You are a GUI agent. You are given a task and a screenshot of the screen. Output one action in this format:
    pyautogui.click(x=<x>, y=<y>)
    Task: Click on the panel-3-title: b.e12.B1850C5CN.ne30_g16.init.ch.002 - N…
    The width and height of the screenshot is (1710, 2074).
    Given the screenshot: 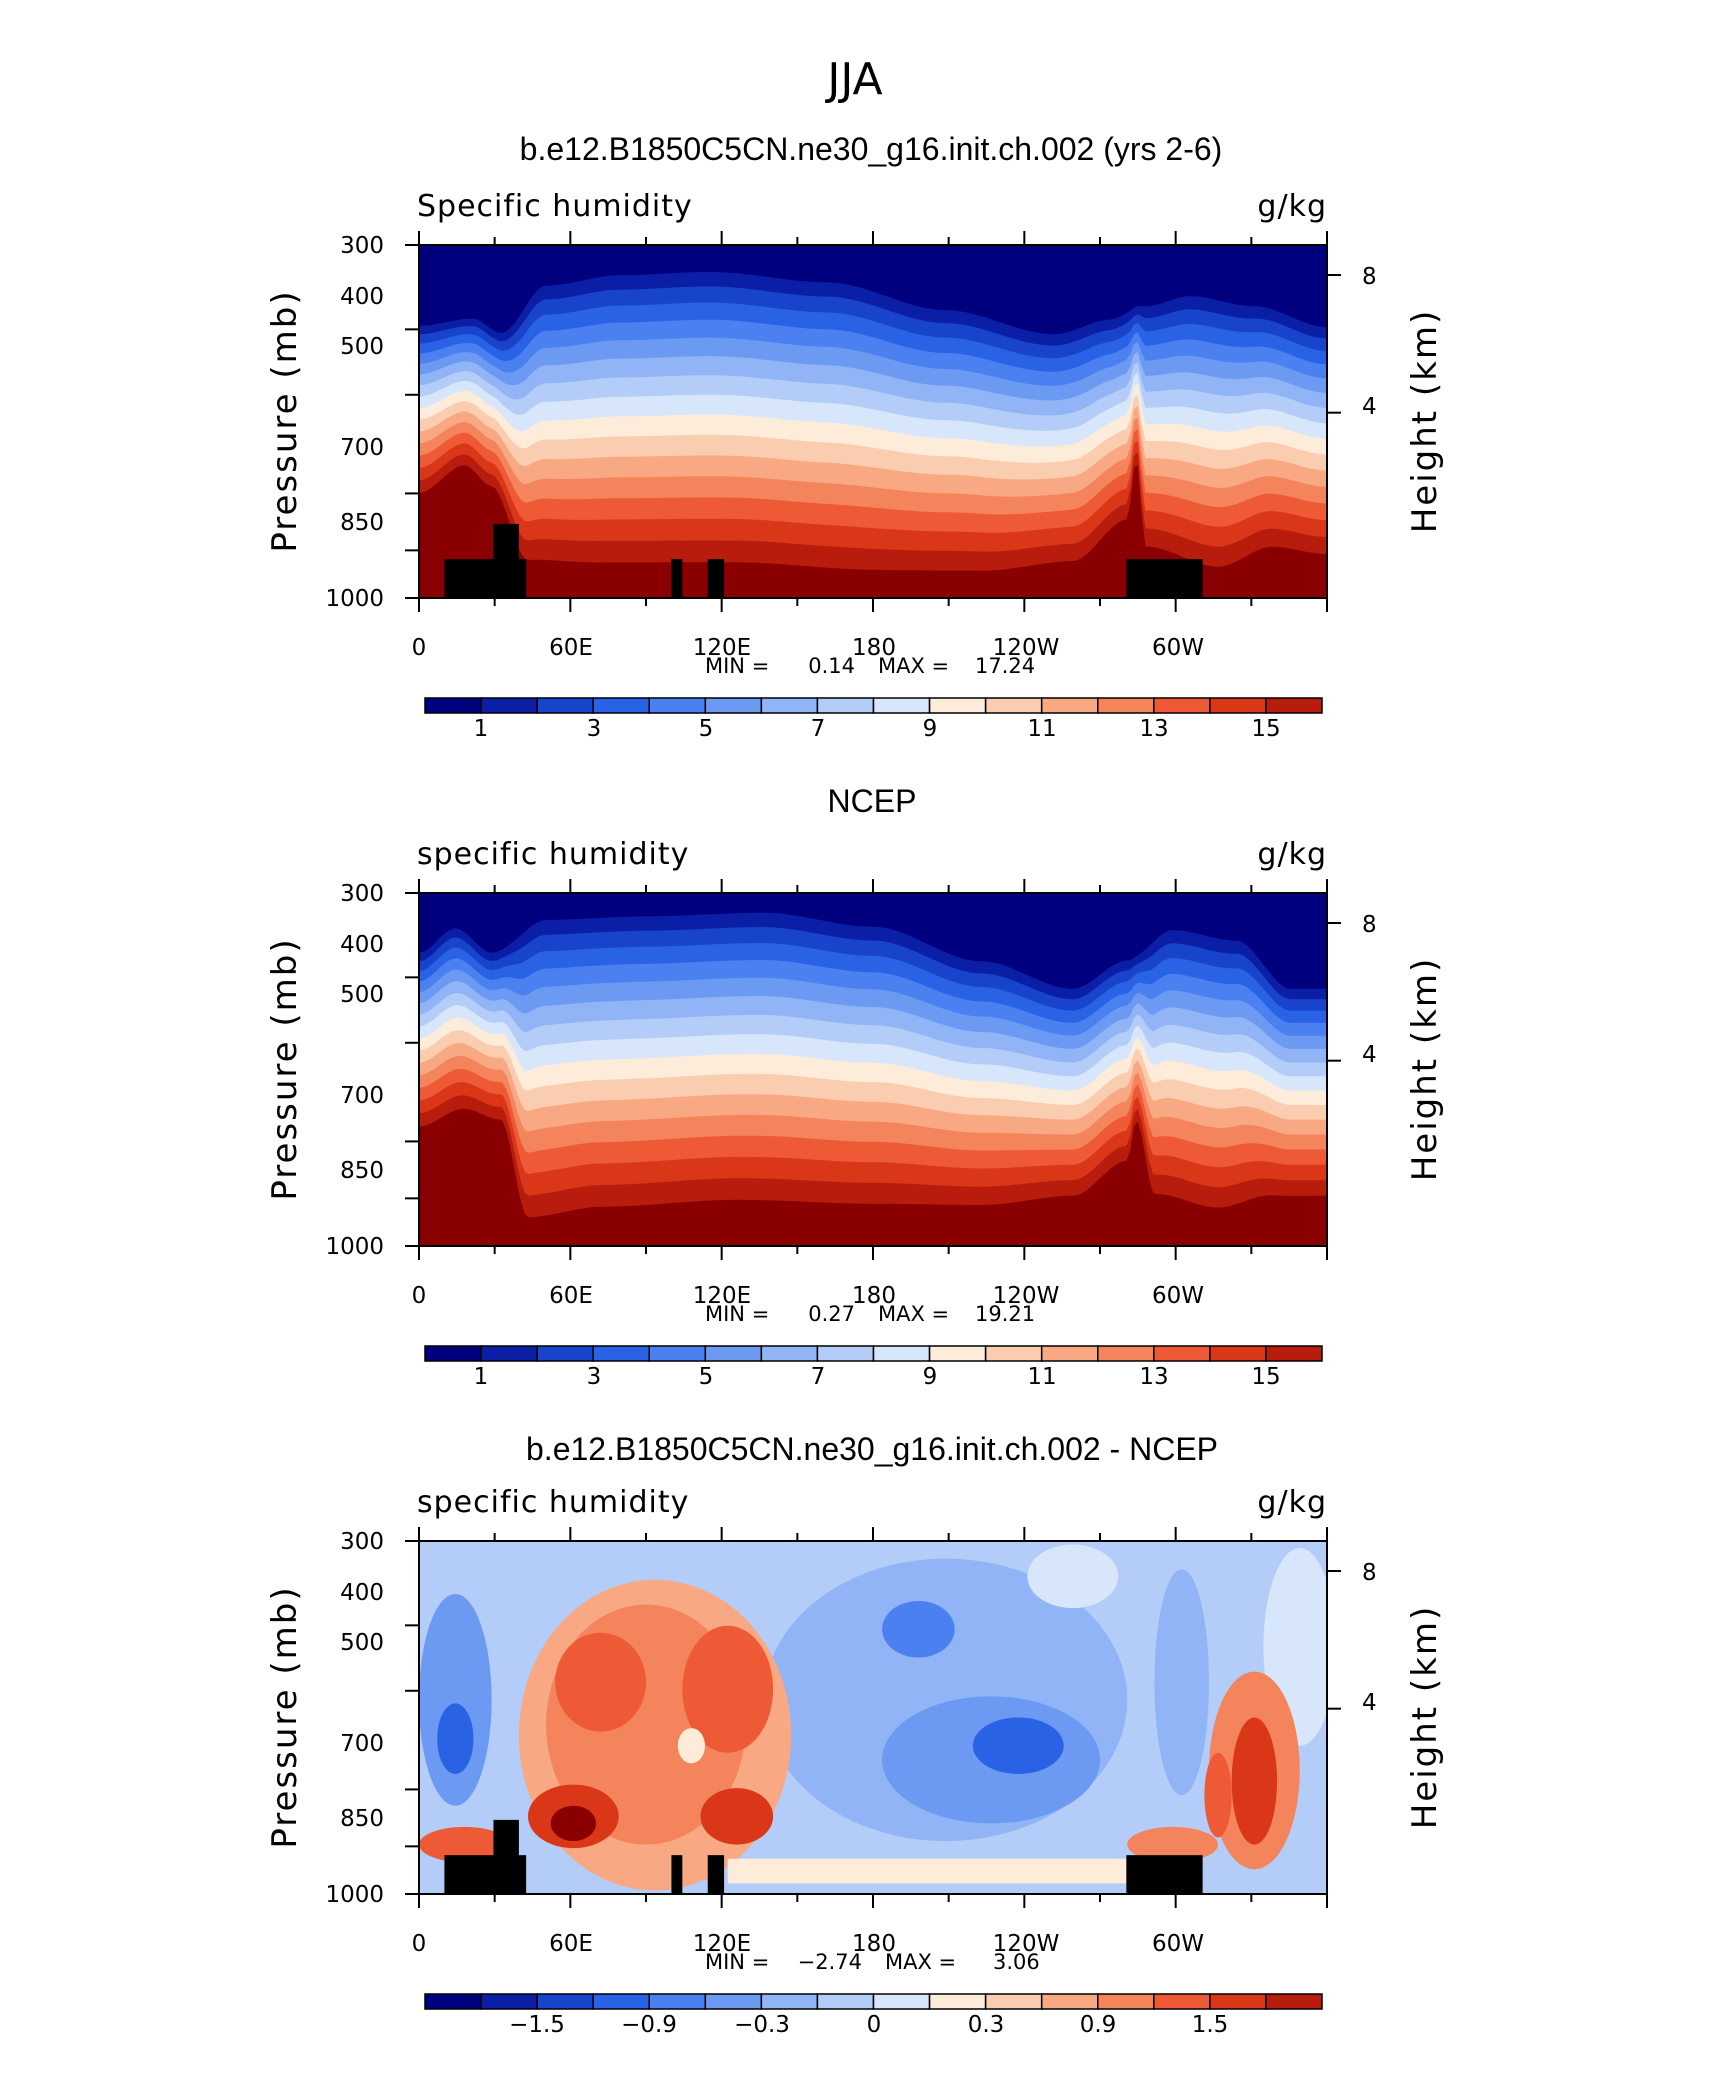 What is the action you would take?
    pyautogui.click(x=872, y=1449)
    